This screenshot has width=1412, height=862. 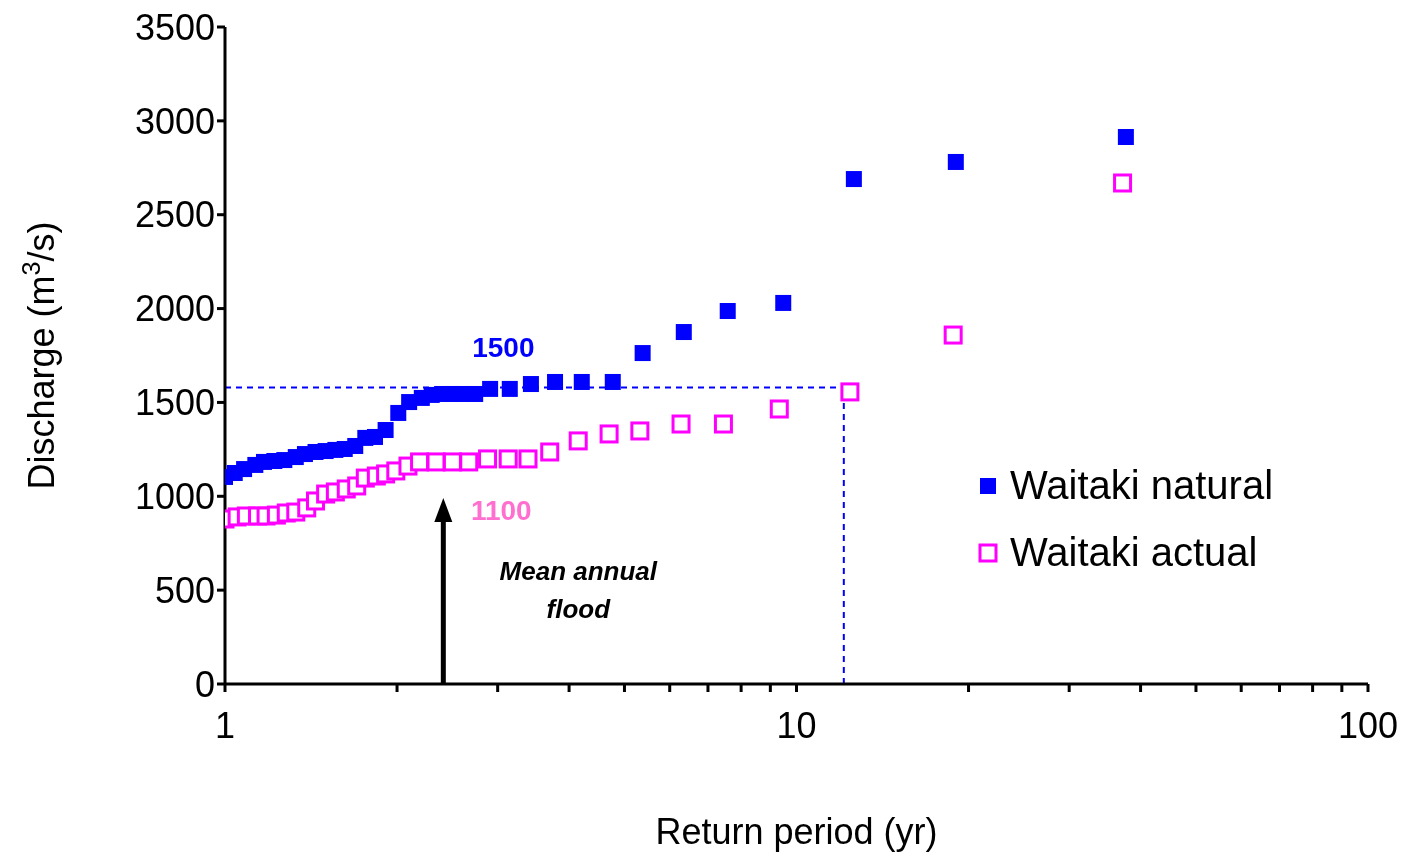 What do you see at coordinates (184, 590) in the screenshot?
I see `y-tick-label: 500` at bounding box center [184, 590].